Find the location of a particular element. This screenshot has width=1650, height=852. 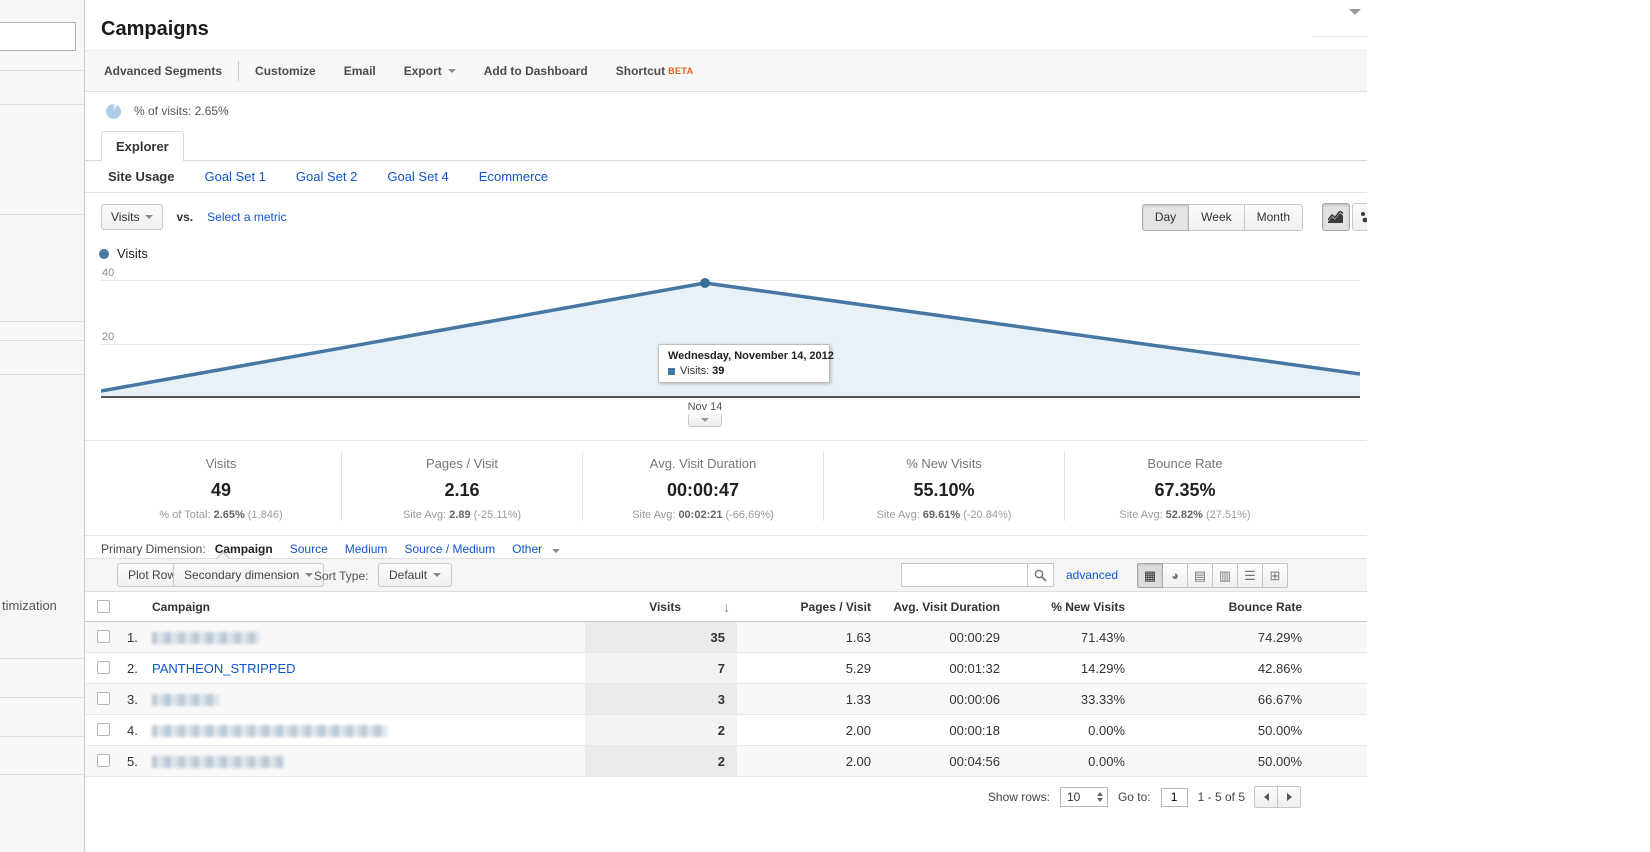

scorecard-subtext: Site Avg: 69.61% (-20.84%) is located at coordinates (944, 515).